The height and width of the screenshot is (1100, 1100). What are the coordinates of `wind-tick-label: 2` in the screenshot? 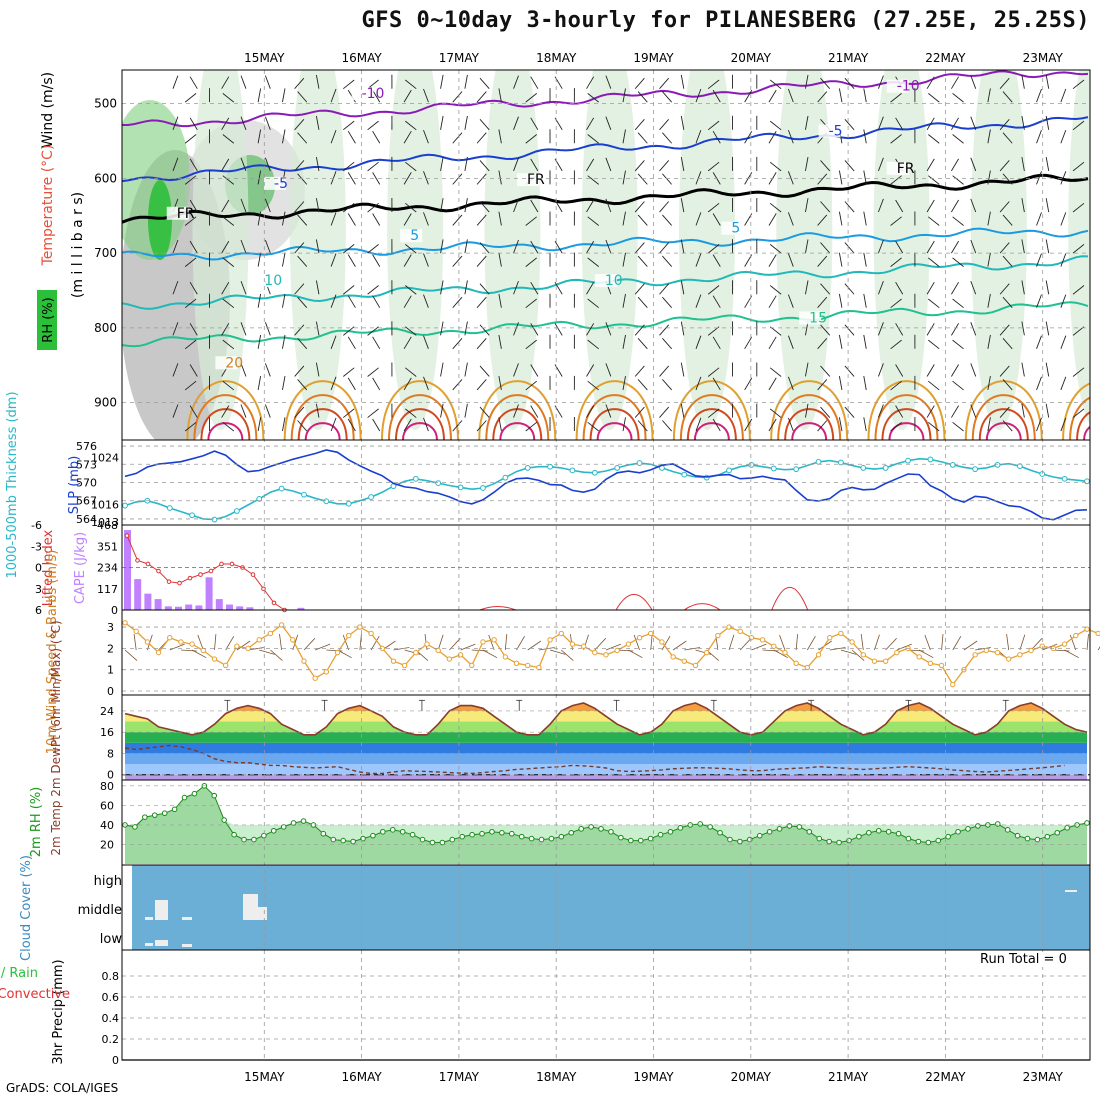 It's located at (110, 648).